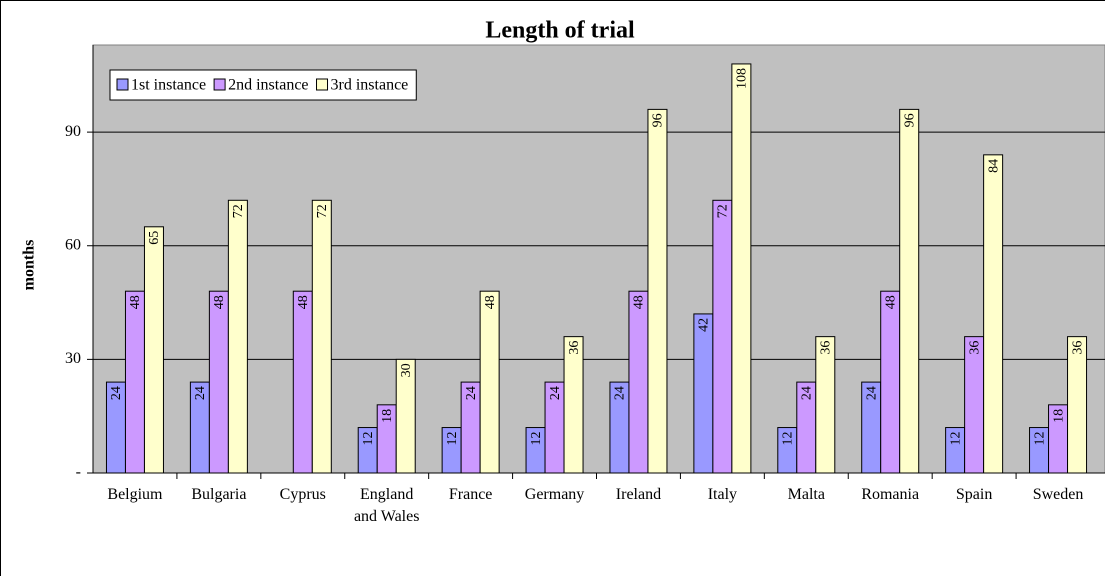 This screenshot has width=1105, height=576. I want to click on y-tick-label: 90, so click(73, 131).